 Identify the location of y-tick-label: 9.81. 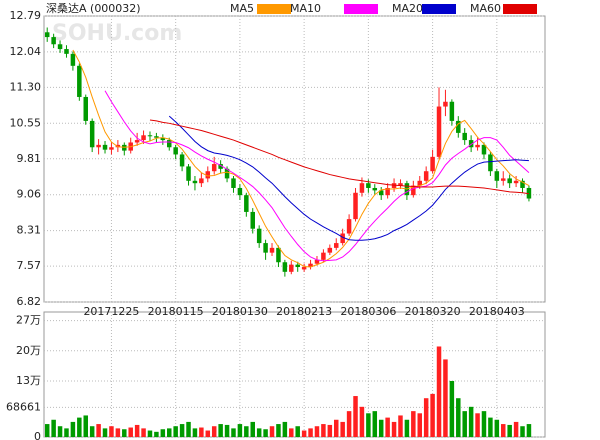
(29, 158).